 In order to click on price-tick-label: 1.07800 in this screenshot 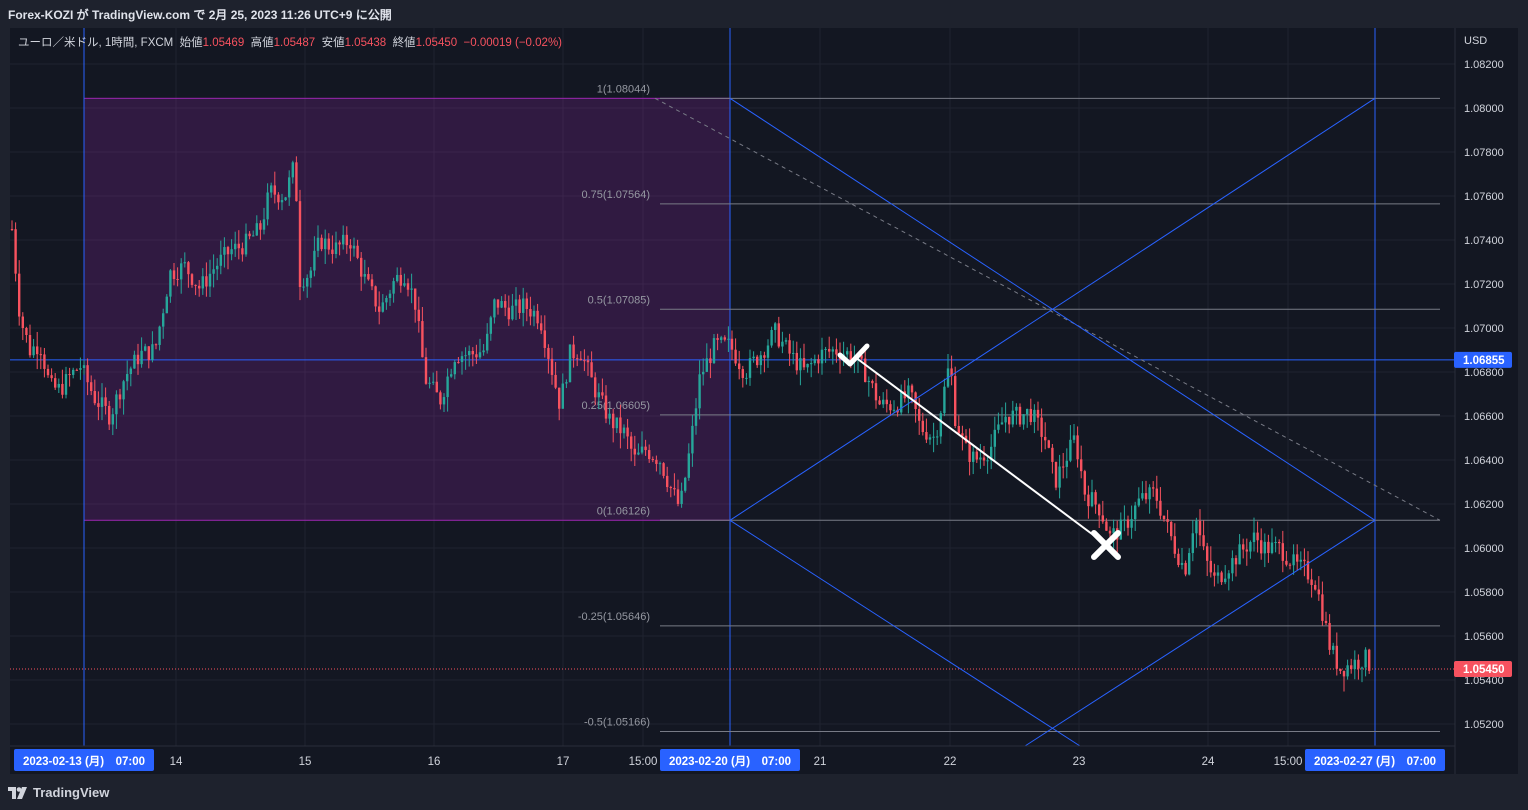, I will do `click(1484, 153)`.